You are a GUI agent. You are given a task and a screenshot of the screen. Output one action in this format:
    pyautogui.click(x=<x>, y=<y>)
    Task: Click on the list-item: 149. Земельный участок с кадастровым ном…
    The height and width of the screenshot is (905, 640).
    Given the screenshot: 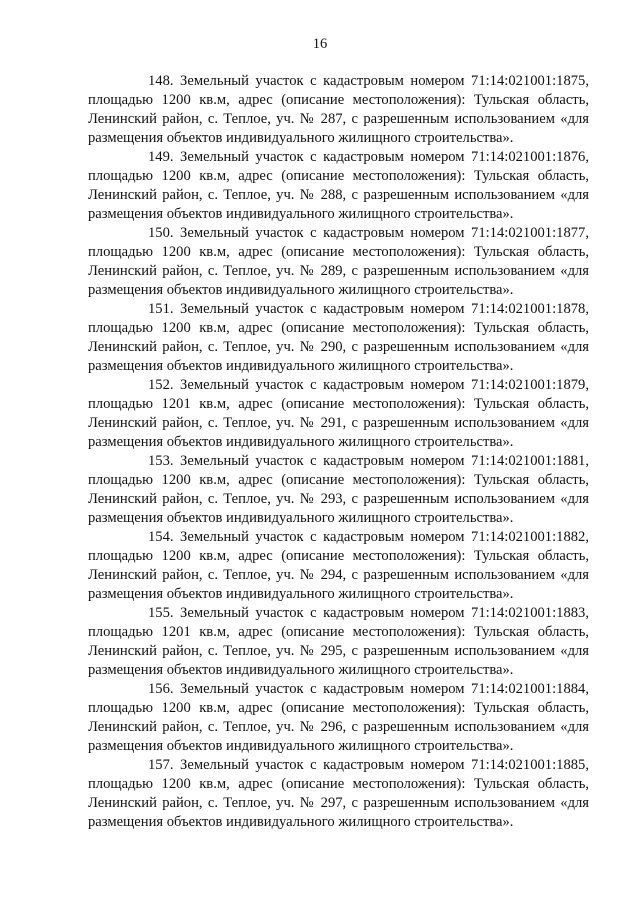 What is the action you would take?
    pyautogui.click(x=338, y=186)
    